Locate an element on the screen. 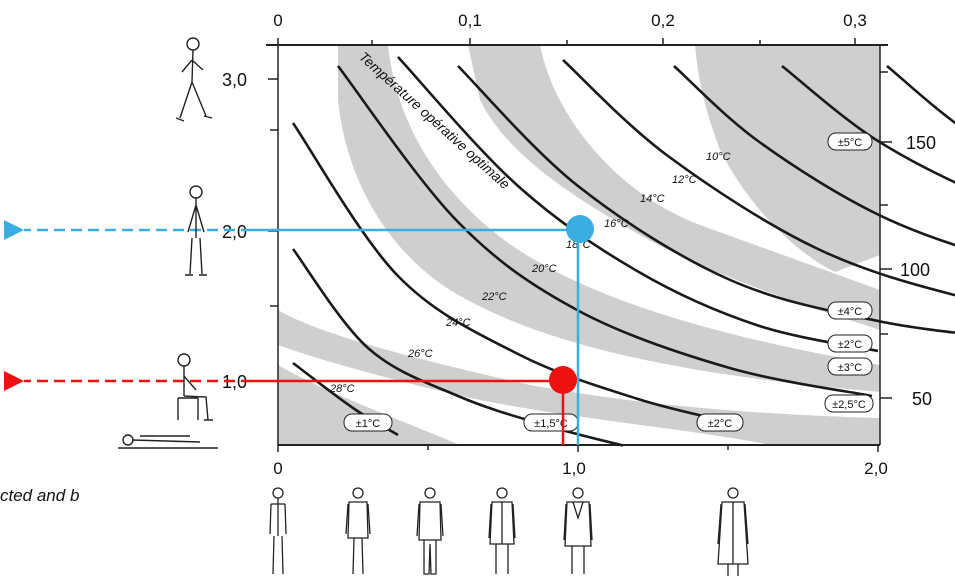 This screenshot has width=955, height=580. top-tick-0-2: 0,2 is located at coordinates (663, 20).